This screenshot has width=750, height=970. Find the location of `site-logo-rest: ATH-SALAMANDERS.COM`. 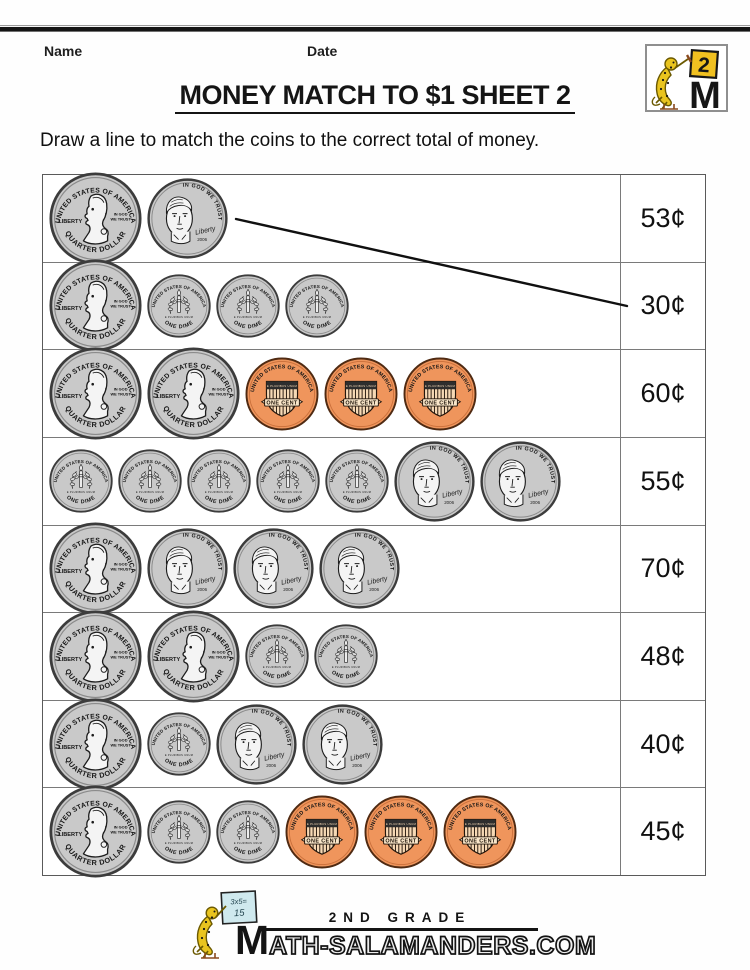

site-logo-rest: ATH-SALAMANDERS.COM is located at coordinates (432, 946).